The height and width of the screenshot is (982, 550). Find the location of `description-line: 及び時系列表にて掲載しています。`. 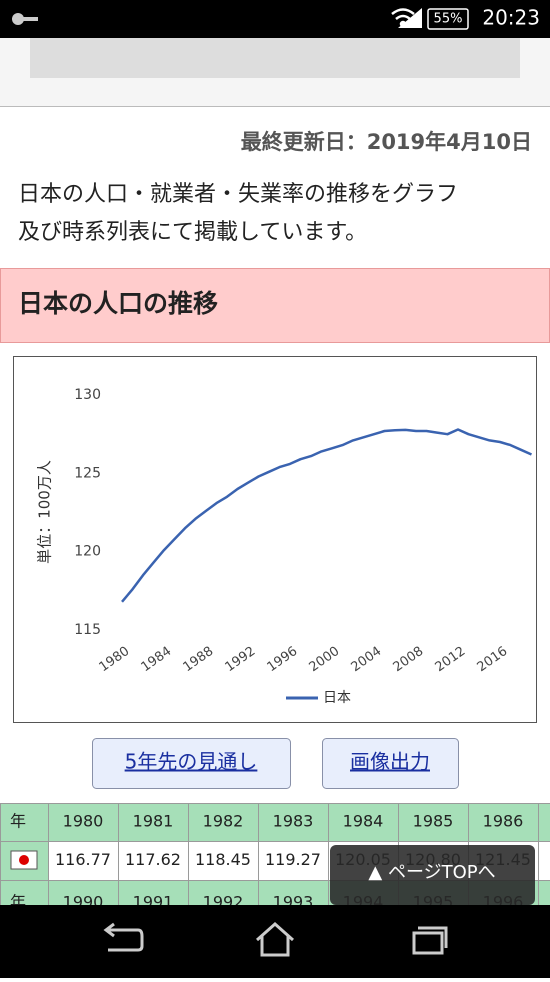

description-line: 及び時系列表にて掲載しています。 is located at coordinates (192, 232).